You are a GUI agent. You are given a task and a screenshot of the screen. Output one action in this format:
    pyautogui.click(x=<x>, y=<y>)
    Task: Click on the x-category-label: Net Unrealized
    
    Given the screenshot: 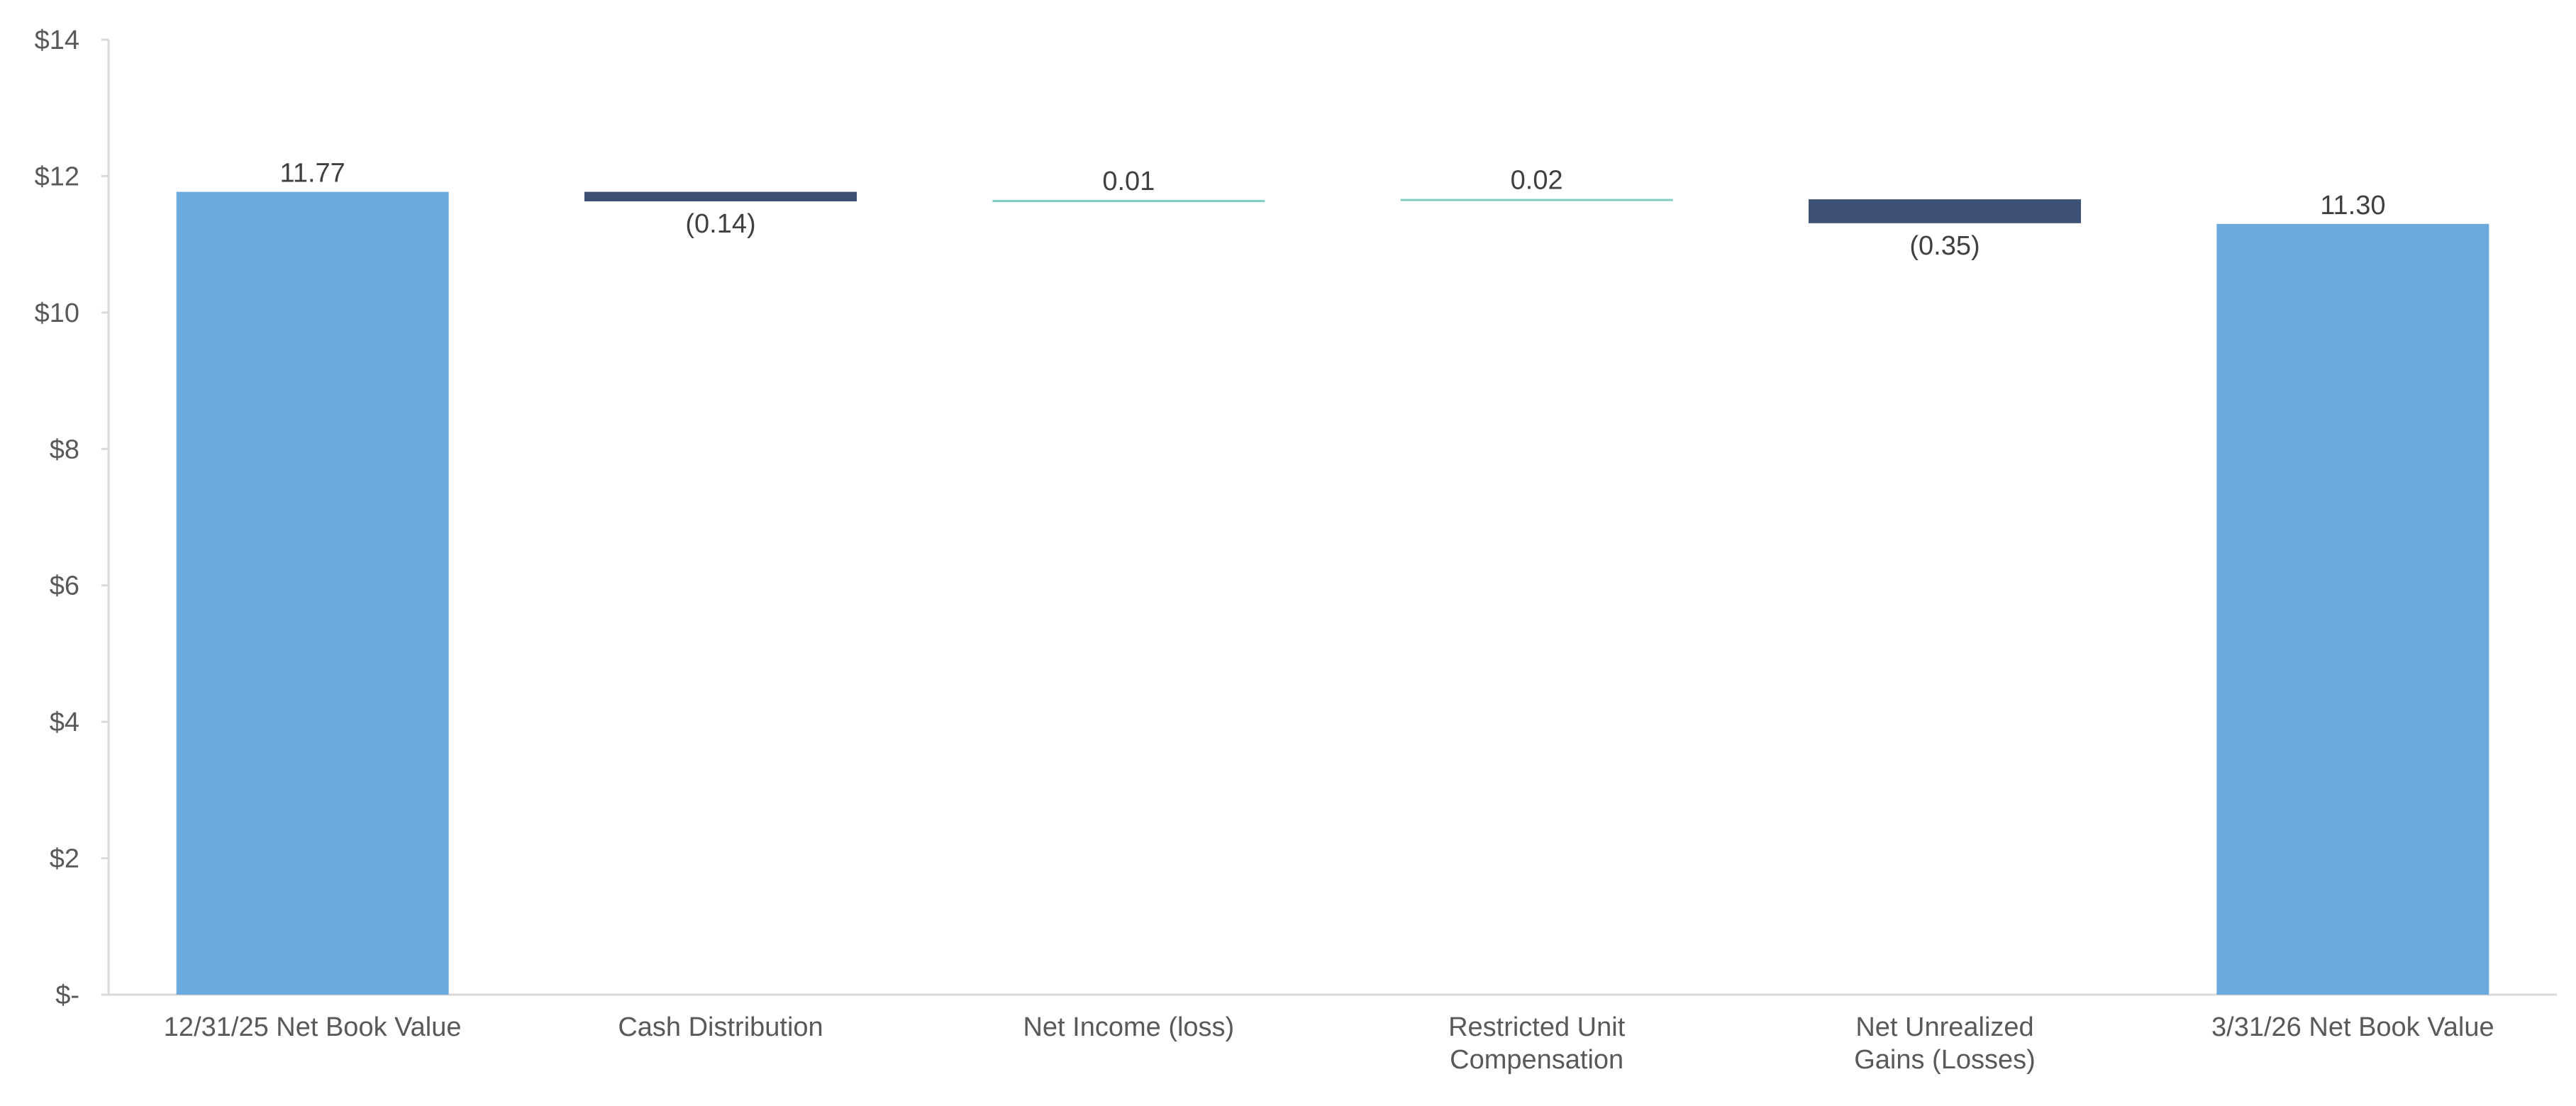 What is the action you would take?
    pyautogui.click(x=1944, y=1027)
    